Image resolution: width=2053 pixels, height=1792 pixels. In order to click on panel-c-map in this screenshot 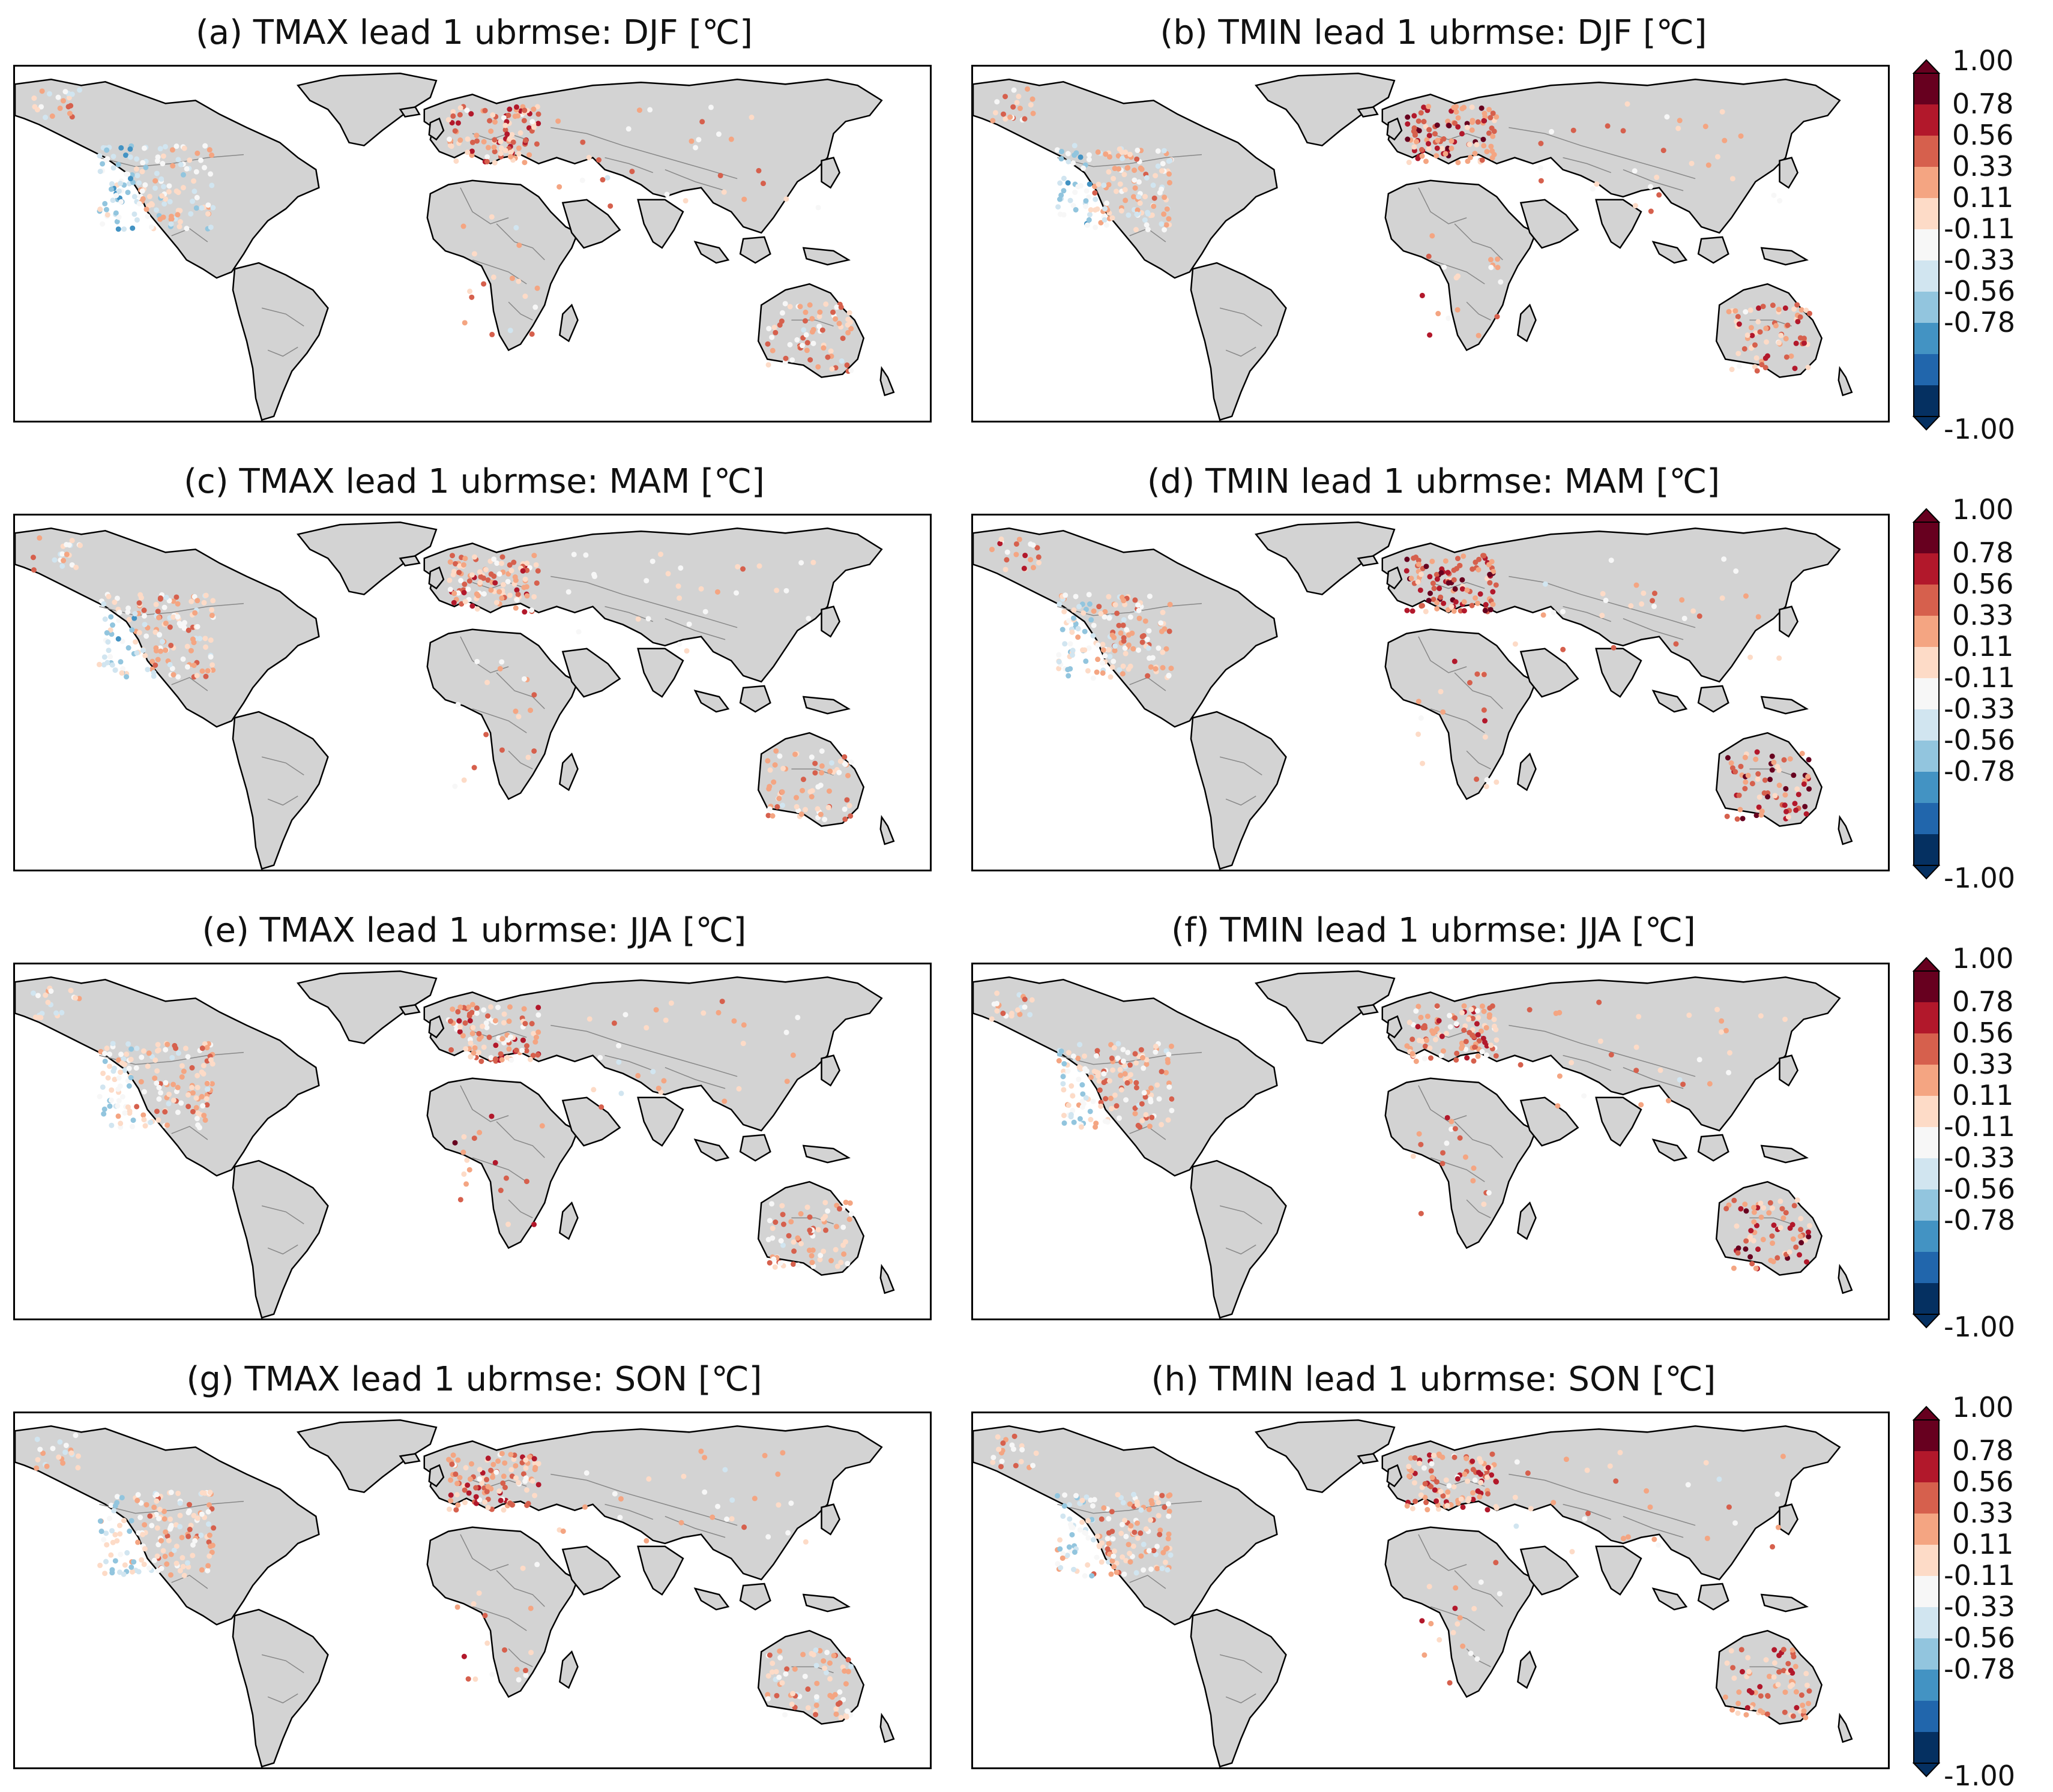, I will do `click(473, 692)`.